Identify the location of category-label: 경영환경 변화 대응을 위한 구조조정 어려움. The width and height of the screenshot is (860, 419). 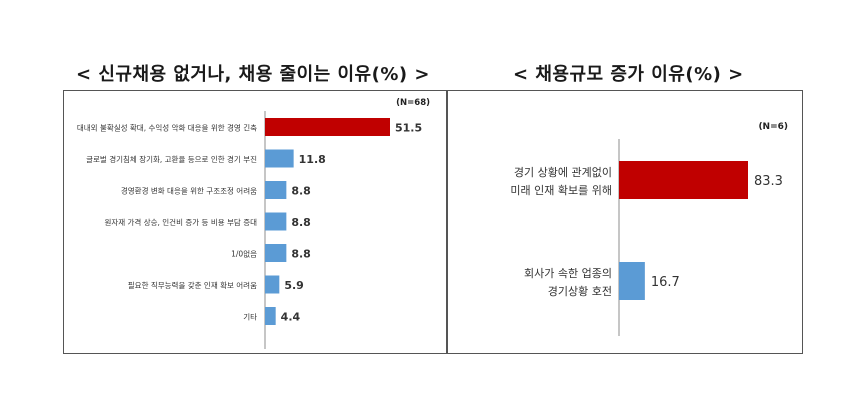
(189, 191).